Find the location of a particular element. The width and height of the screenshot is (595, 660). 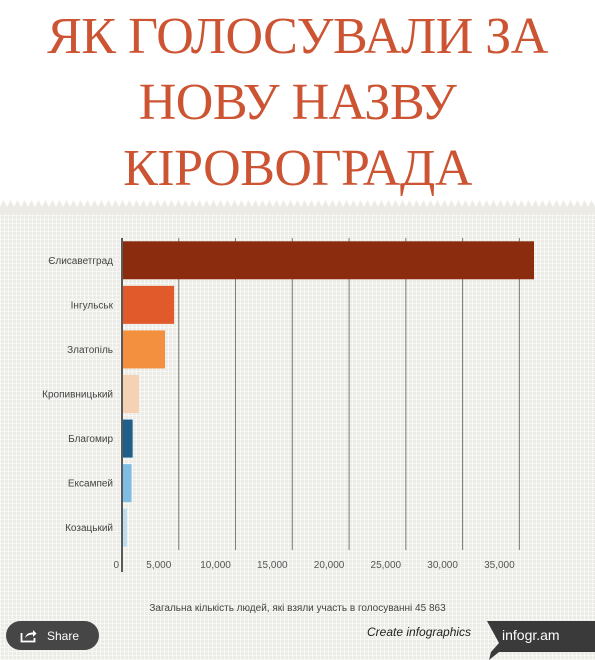

x-tick-label: 30,000 is located at coordinates (442, 565).